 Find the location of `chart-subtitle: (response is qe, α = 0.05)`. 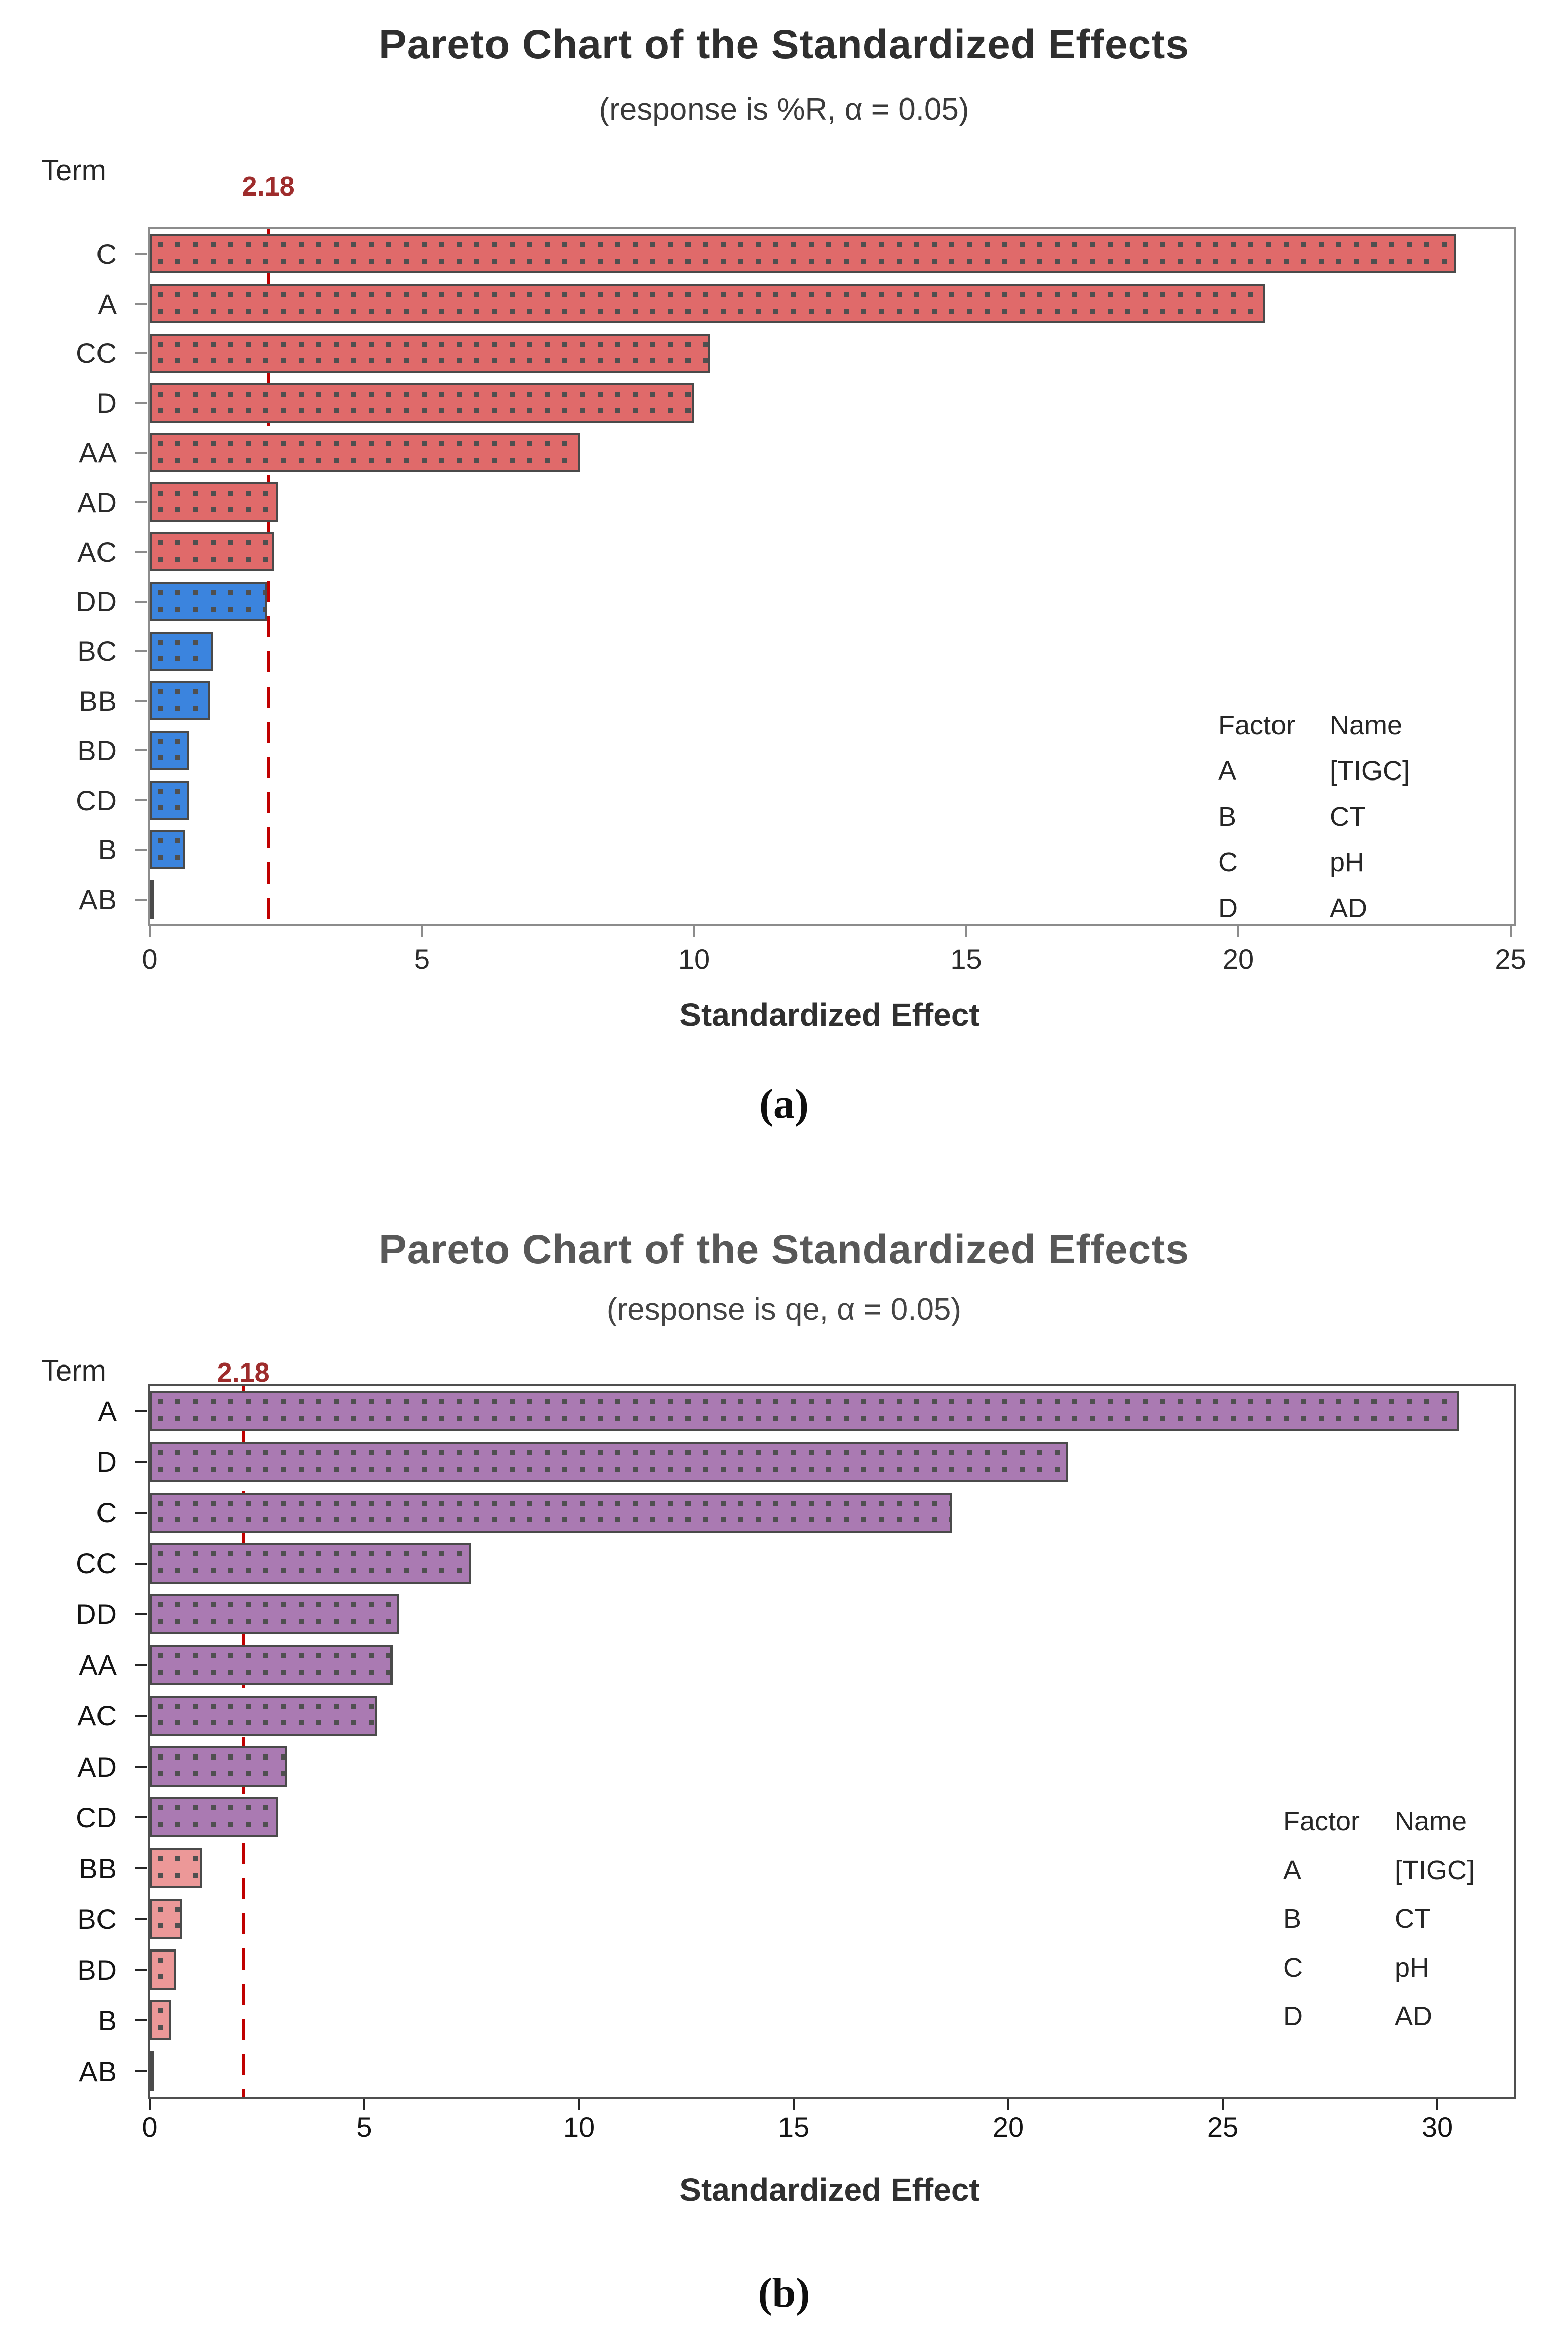

chart-subtitle: (response is qe, α = 0.05) is located at coordinates (784, 1309).